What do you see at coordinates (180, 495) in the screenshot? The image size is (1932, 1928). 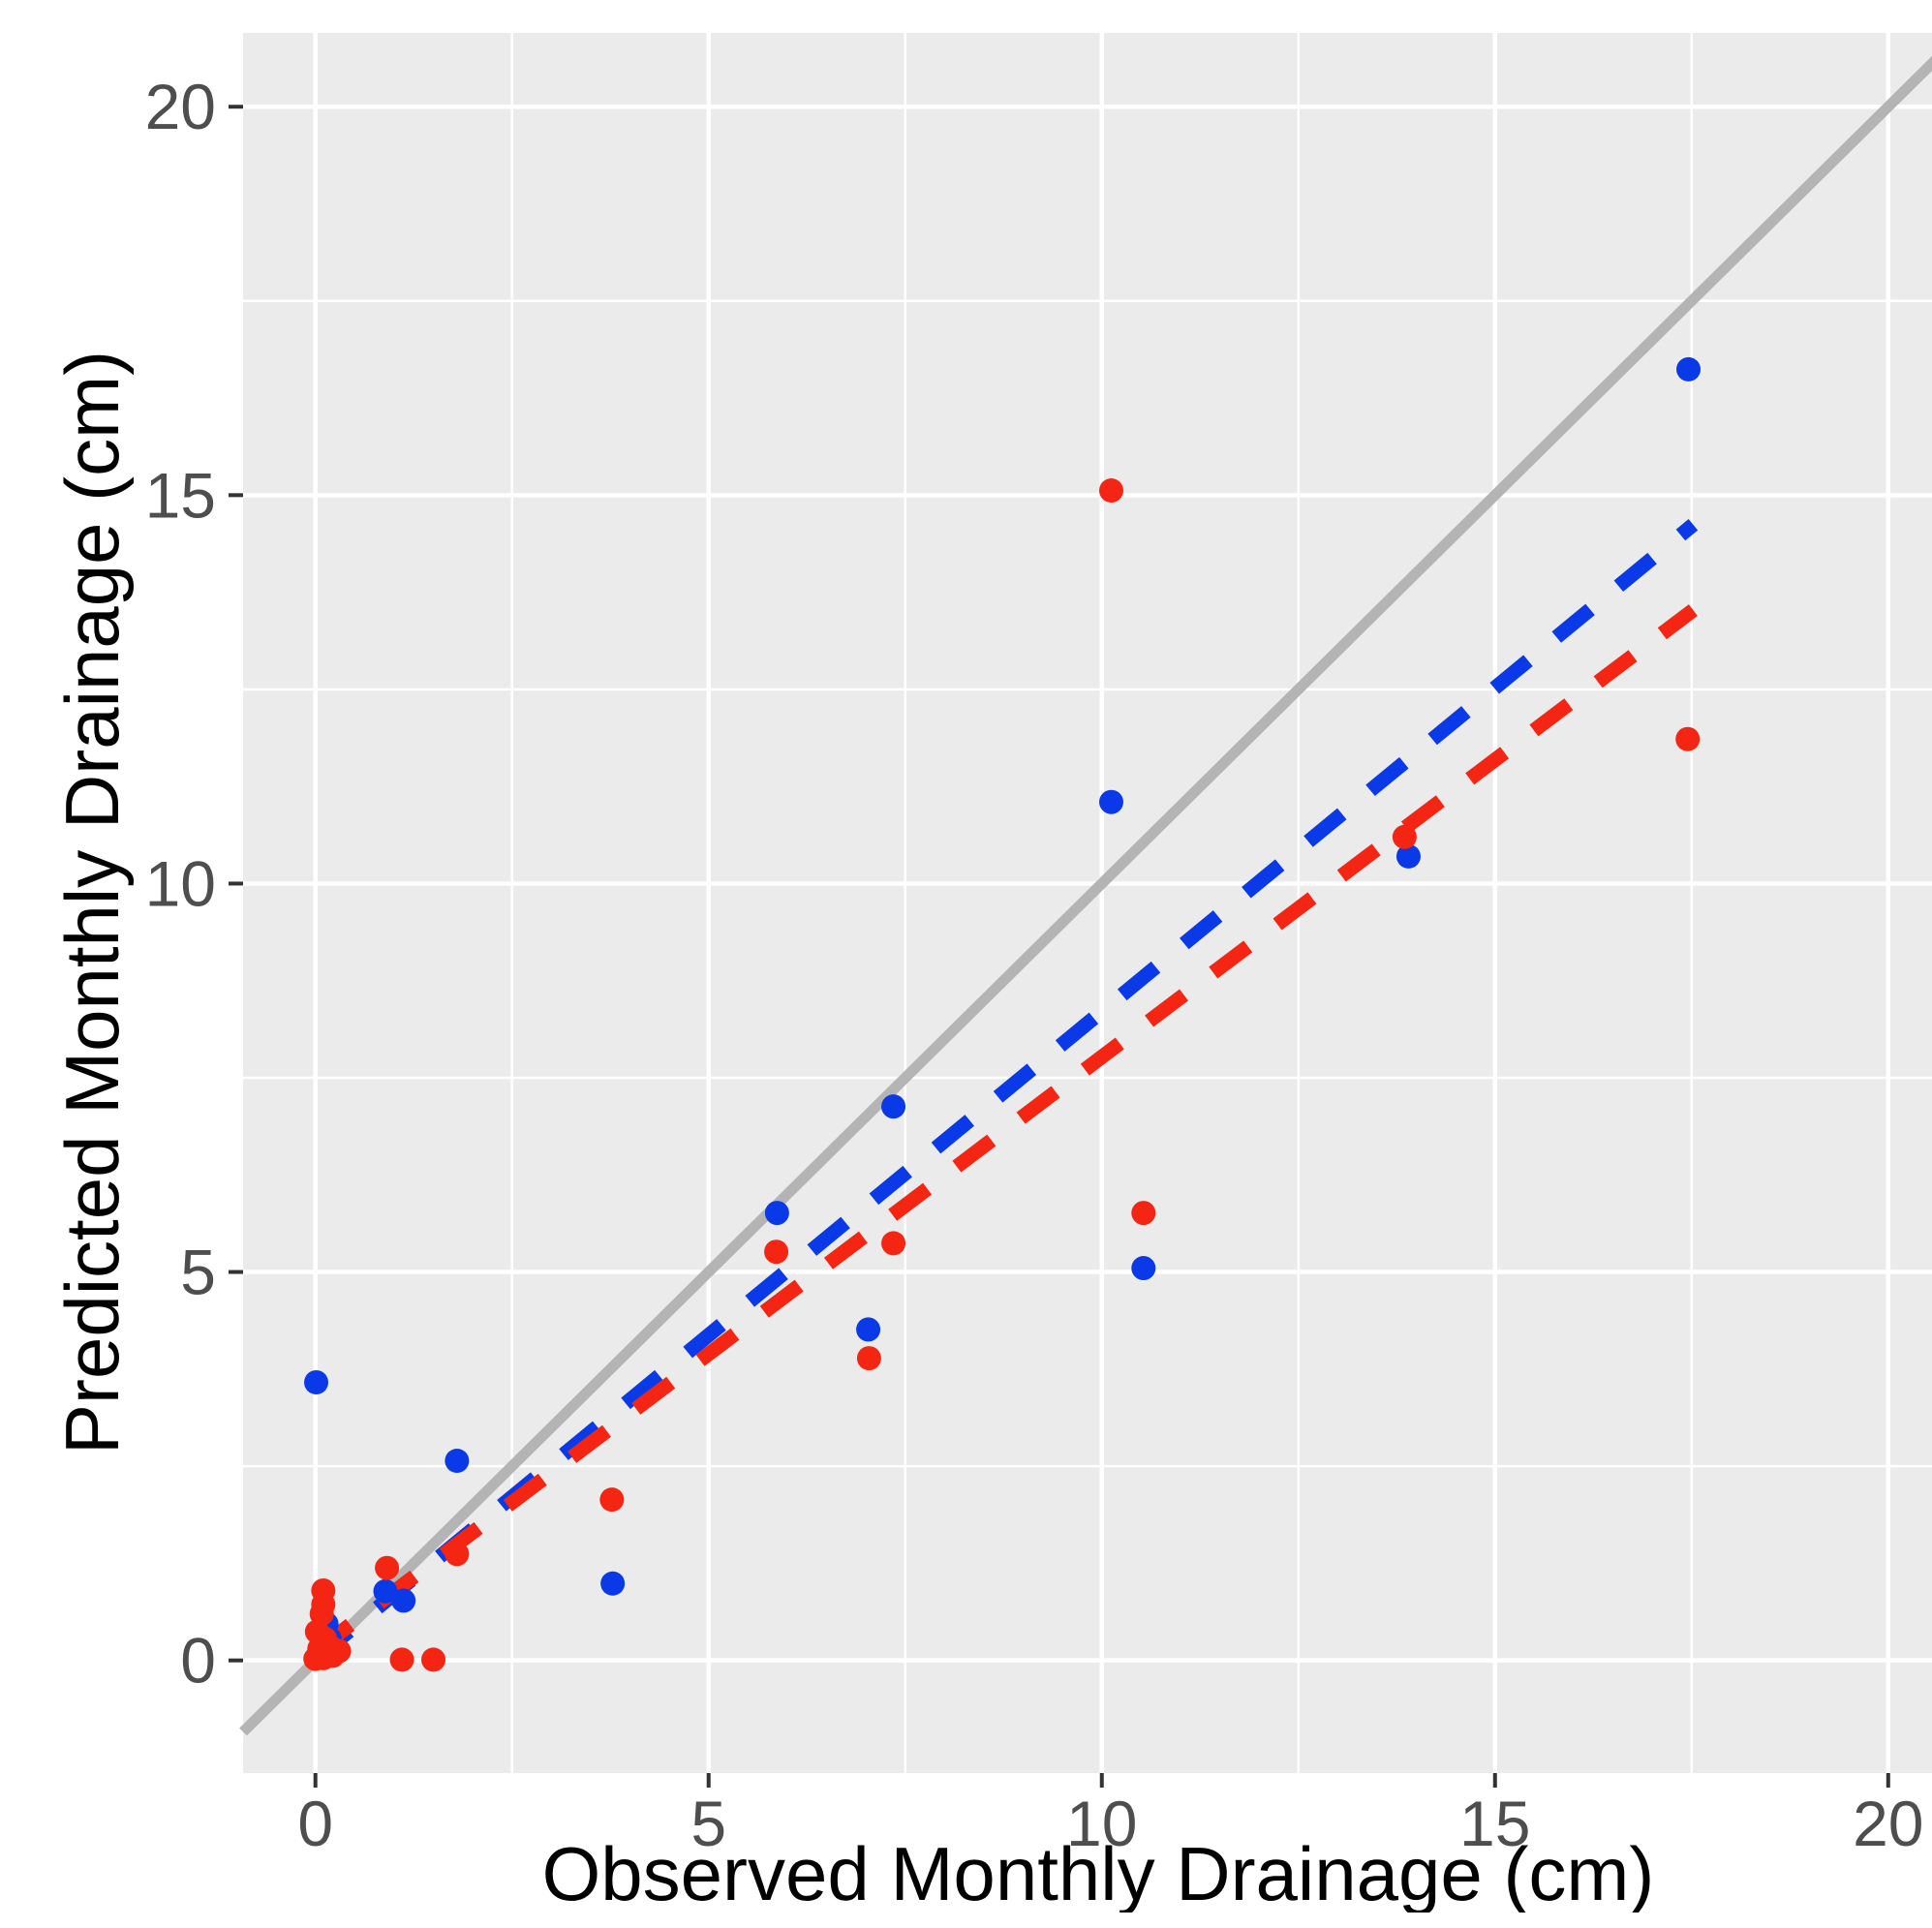 I see `y-tick-label: 15` at bounding box center [180, 495].